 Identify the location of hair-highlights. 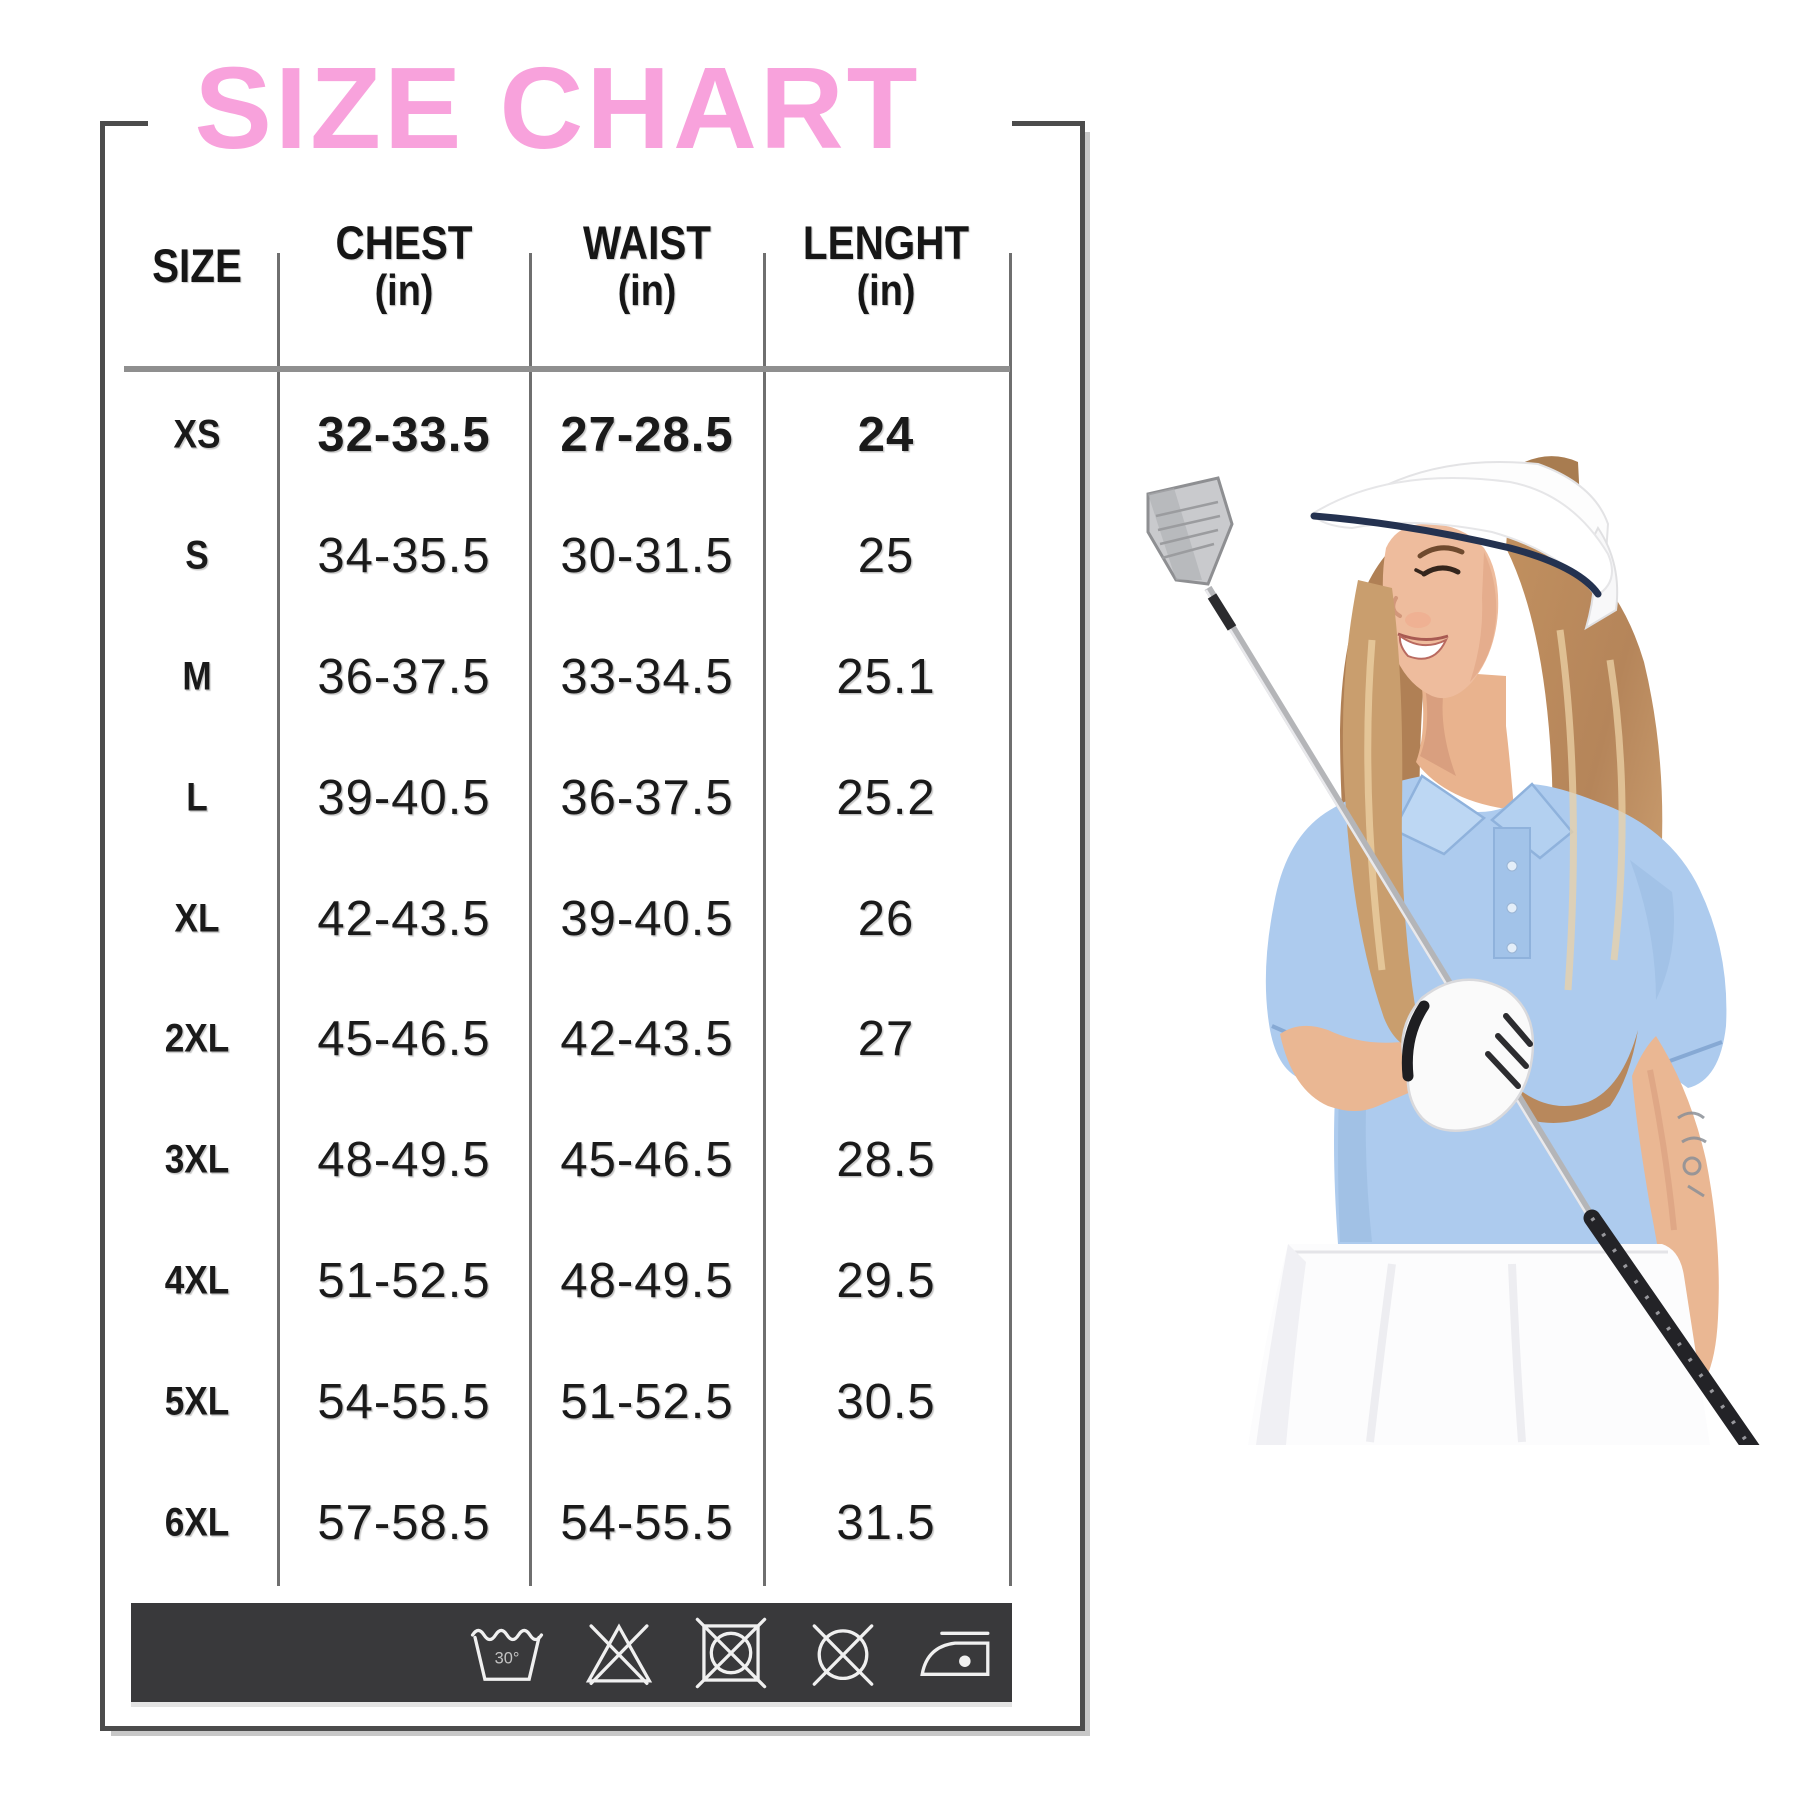
(1495, 810).